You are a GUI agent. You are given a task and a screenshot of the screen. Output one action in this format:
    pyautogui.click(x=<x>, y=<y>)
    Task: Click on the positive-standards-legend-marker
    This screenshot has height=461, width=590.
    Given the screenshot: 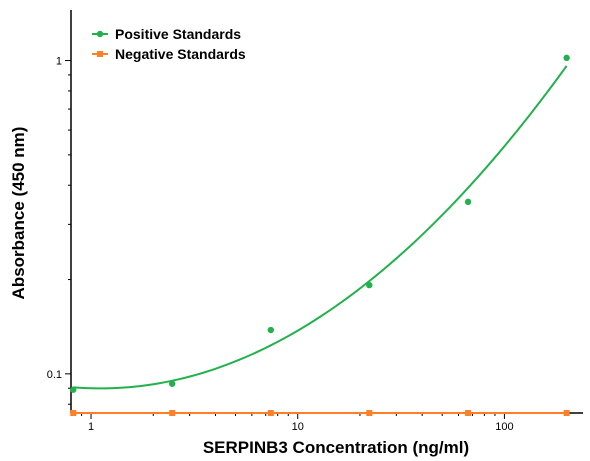 What is the action you would take?
    pyautogui.click(x=100, y=34)
    